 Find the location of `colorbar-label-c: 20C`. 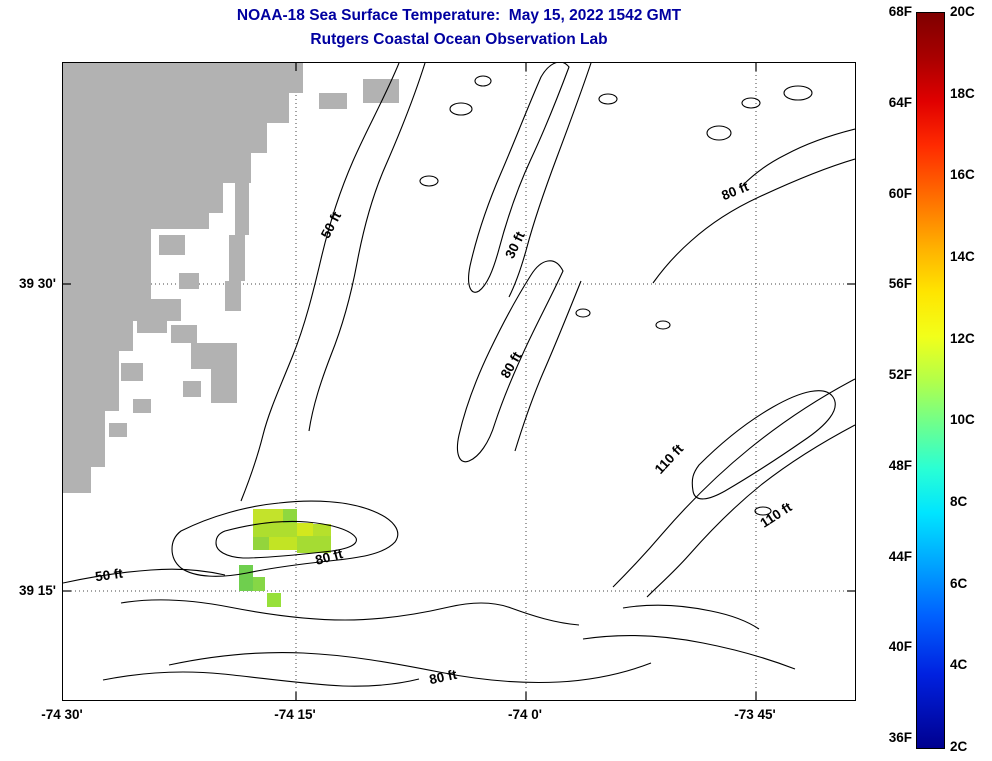

colorbar-label-c: 20C is located at coordinates (962, 11).